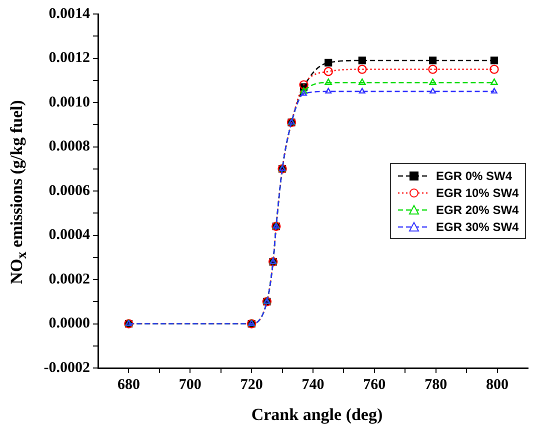  What do you see at coordinates (497, 384) in the screenshot?
I see `x-tick-label: 800` at bounding box center [497, 384].